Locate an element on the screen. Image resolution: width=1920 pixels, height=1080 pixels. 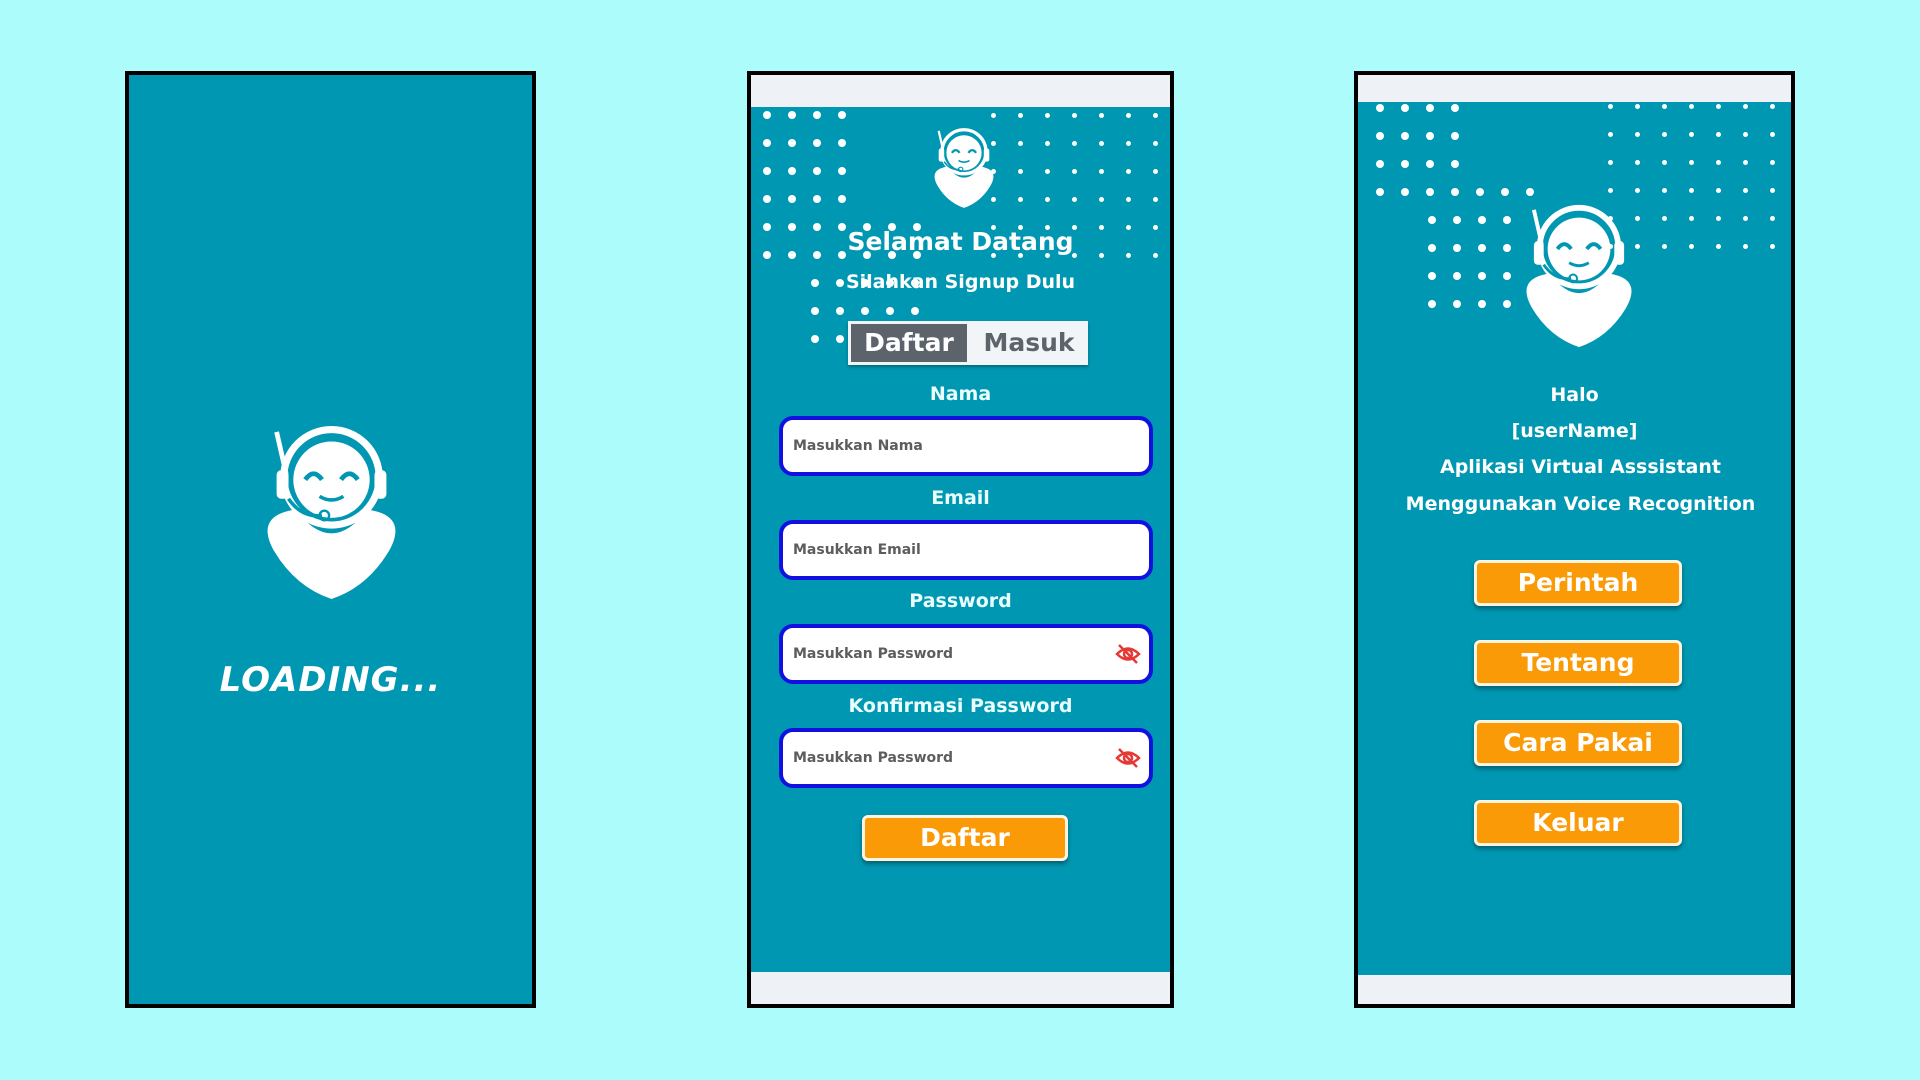
navigation-bar is located at coordinates (960, 988).